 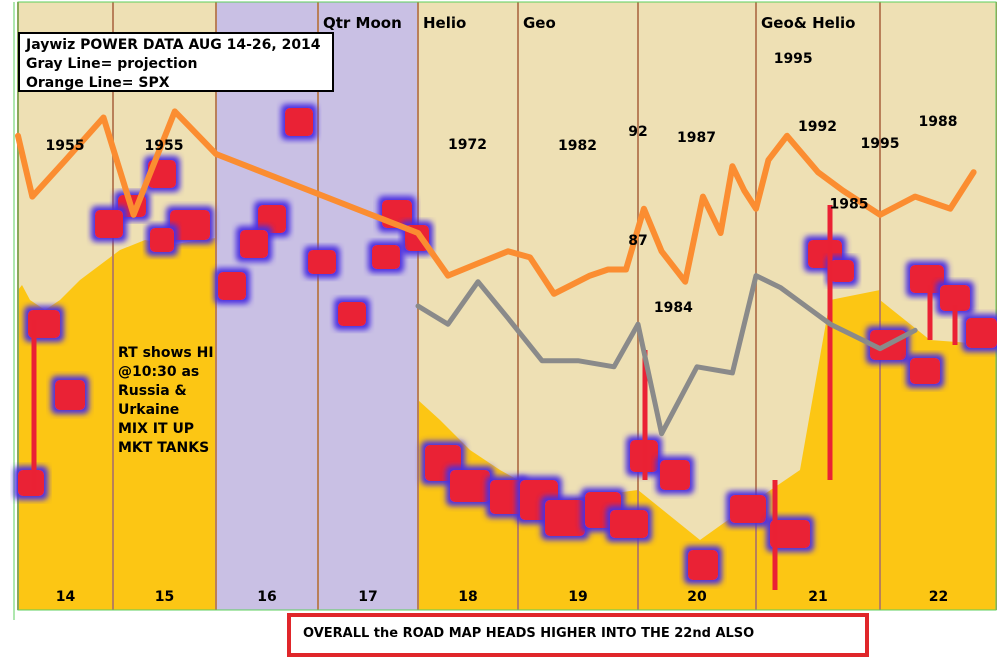 What do you see at coordinates (808, 23) in the screenshot?
I see `column-header: Geo& Helio` at bounding box center [808, 23].